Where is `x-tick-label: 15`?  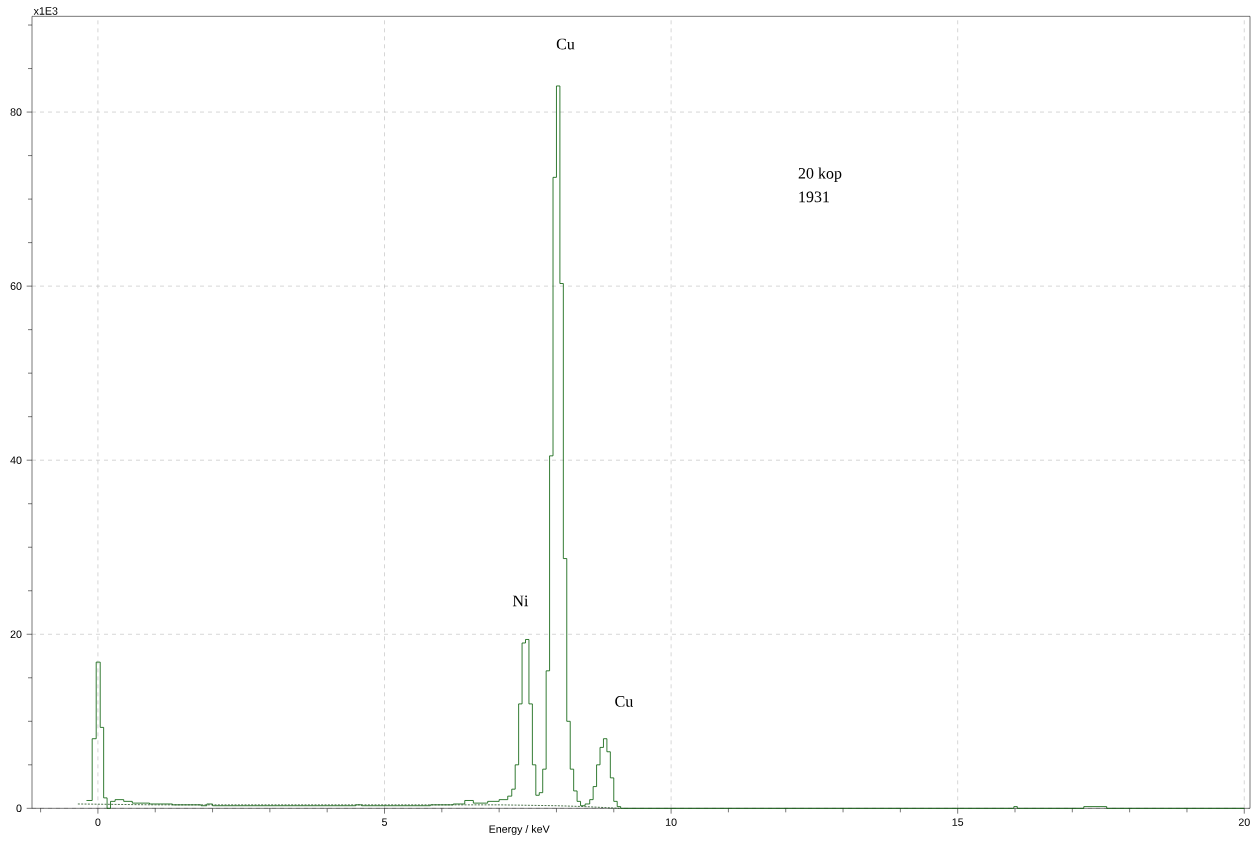
x-tick-label: 15 is located at coordinates (958, 822).